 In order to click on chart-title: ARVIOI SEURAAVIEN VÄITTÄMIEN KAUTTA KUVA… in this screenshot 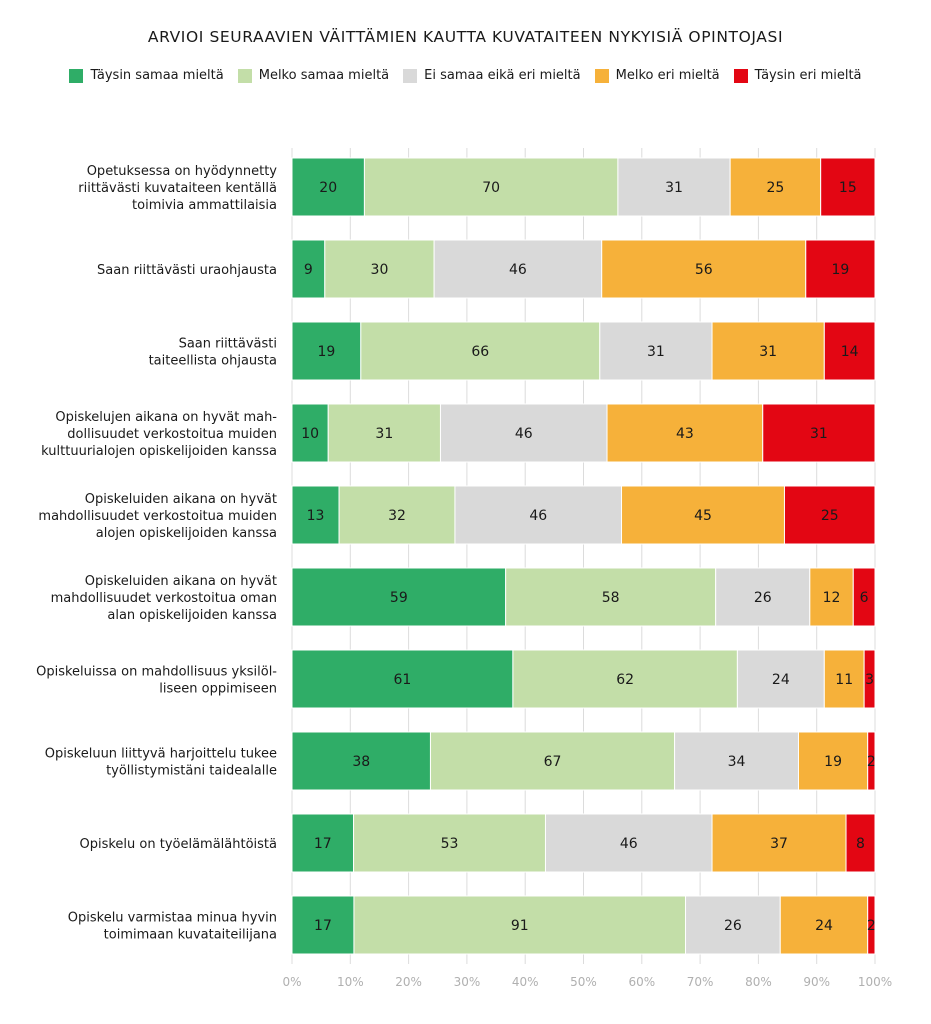, I will do `click(465, 37)`.